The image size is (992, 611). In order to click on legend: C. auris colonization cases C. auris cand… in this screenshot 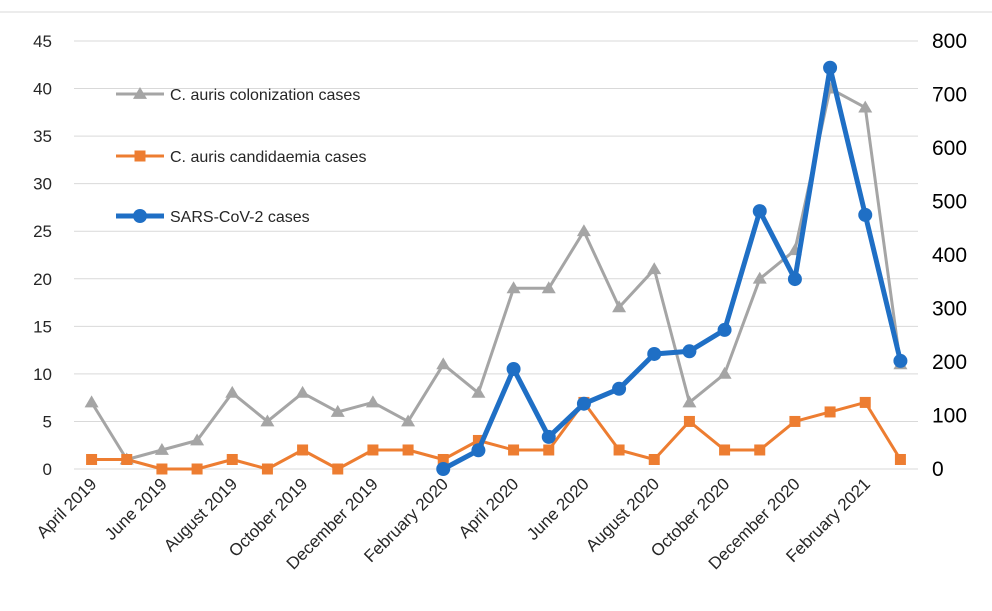, I will do `click(241, 156)`.